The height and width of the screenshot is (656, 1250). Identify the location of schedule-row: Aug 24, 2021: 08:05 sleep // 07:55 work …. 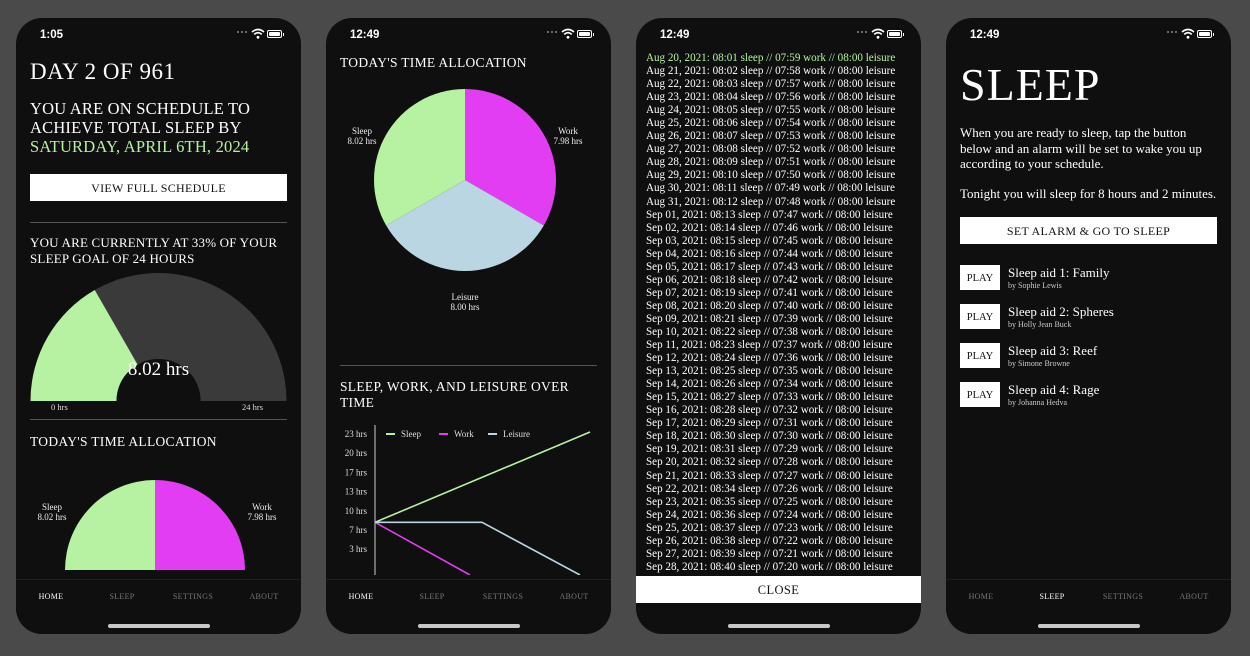
(771, 110).